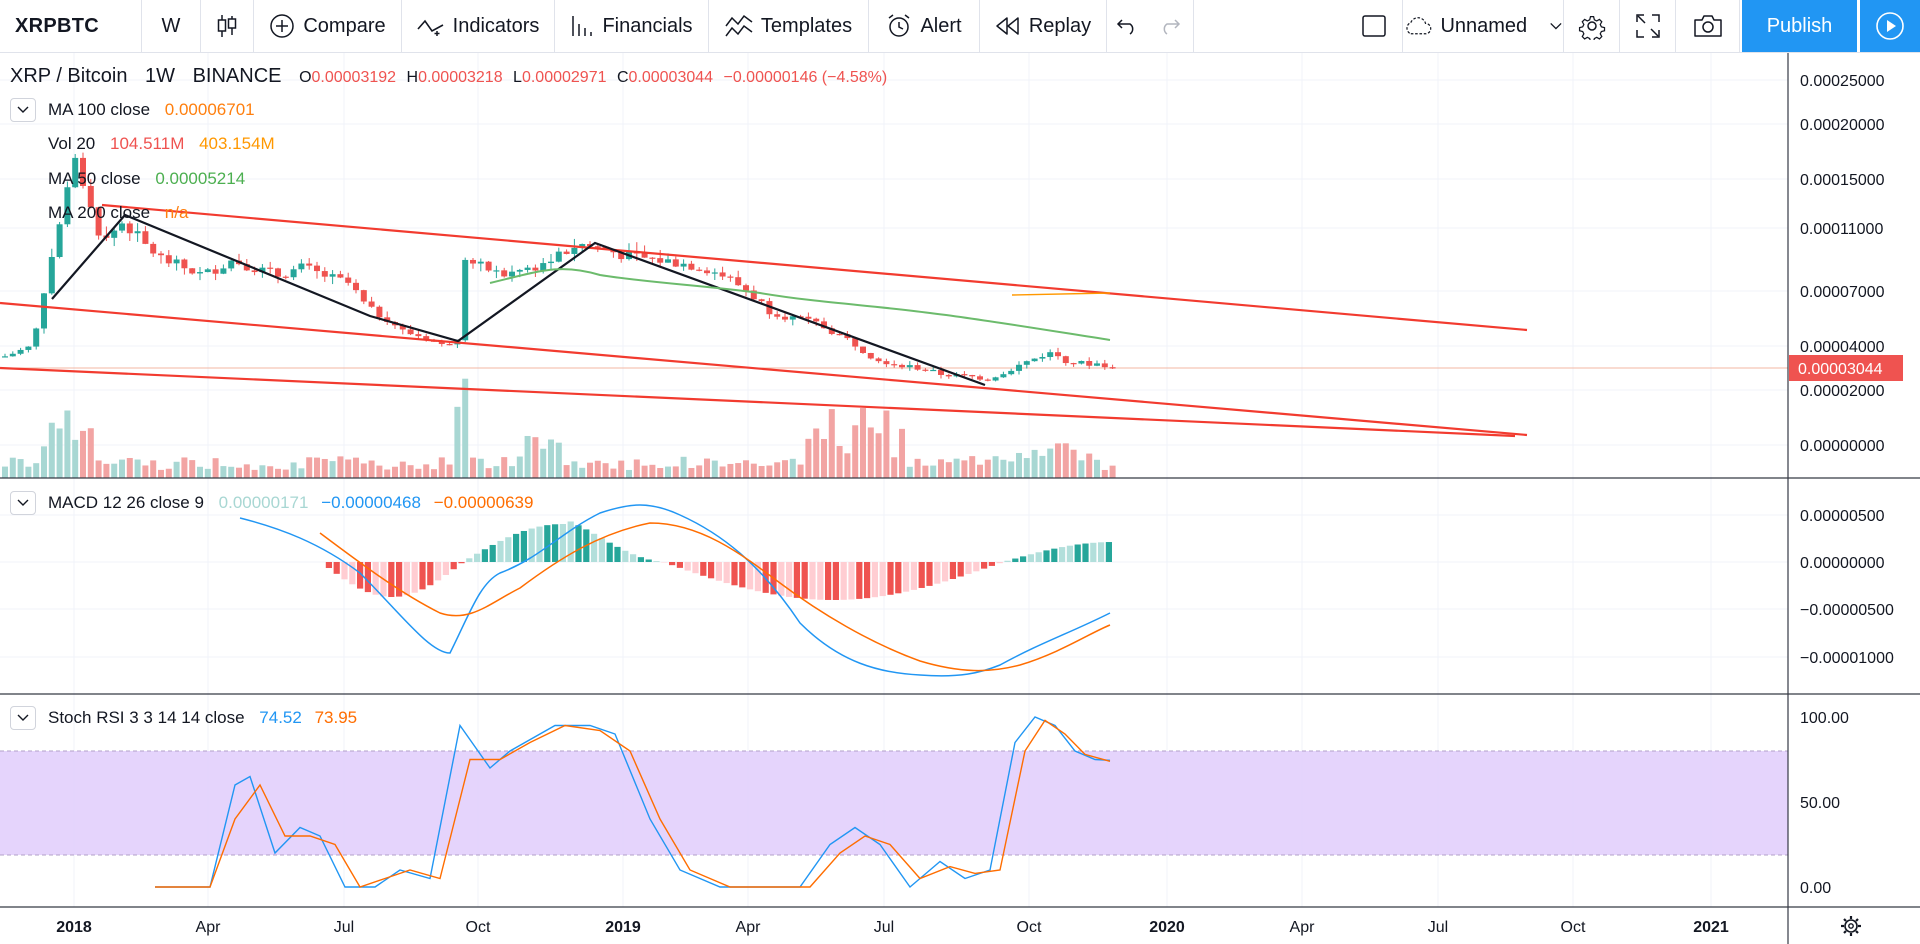 The height and width of the screenshot is (944, 1920). What do you see at coordinates (74, 927) in the screenshot?
I see `time-tick-label: 2018` at bounding box center [74, 927].